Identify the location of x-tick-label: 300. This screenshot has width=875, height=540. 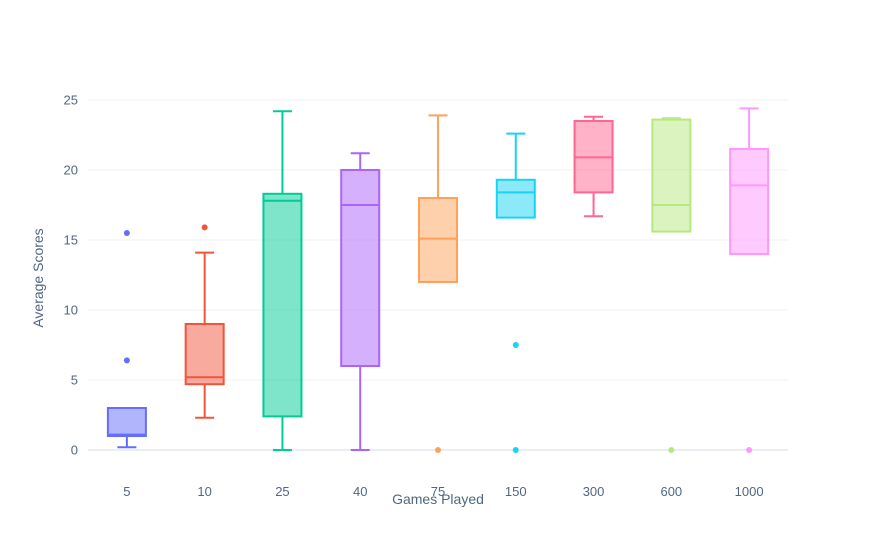
(594, 491).